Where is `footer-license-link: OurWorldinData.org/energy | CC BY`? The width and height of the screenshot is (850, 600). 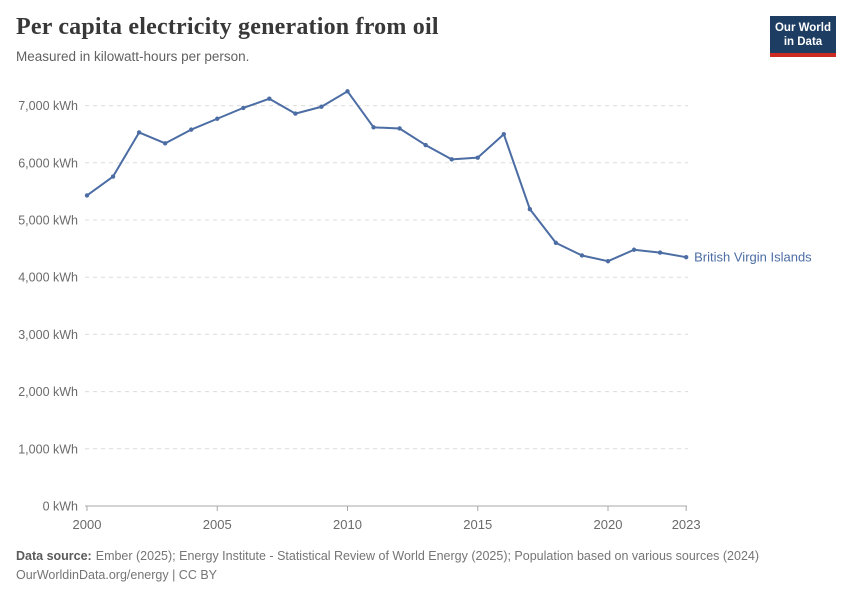
footer-license-link: OurWorldinData.org/energy | CC BY is located at coordinates (117, 574).